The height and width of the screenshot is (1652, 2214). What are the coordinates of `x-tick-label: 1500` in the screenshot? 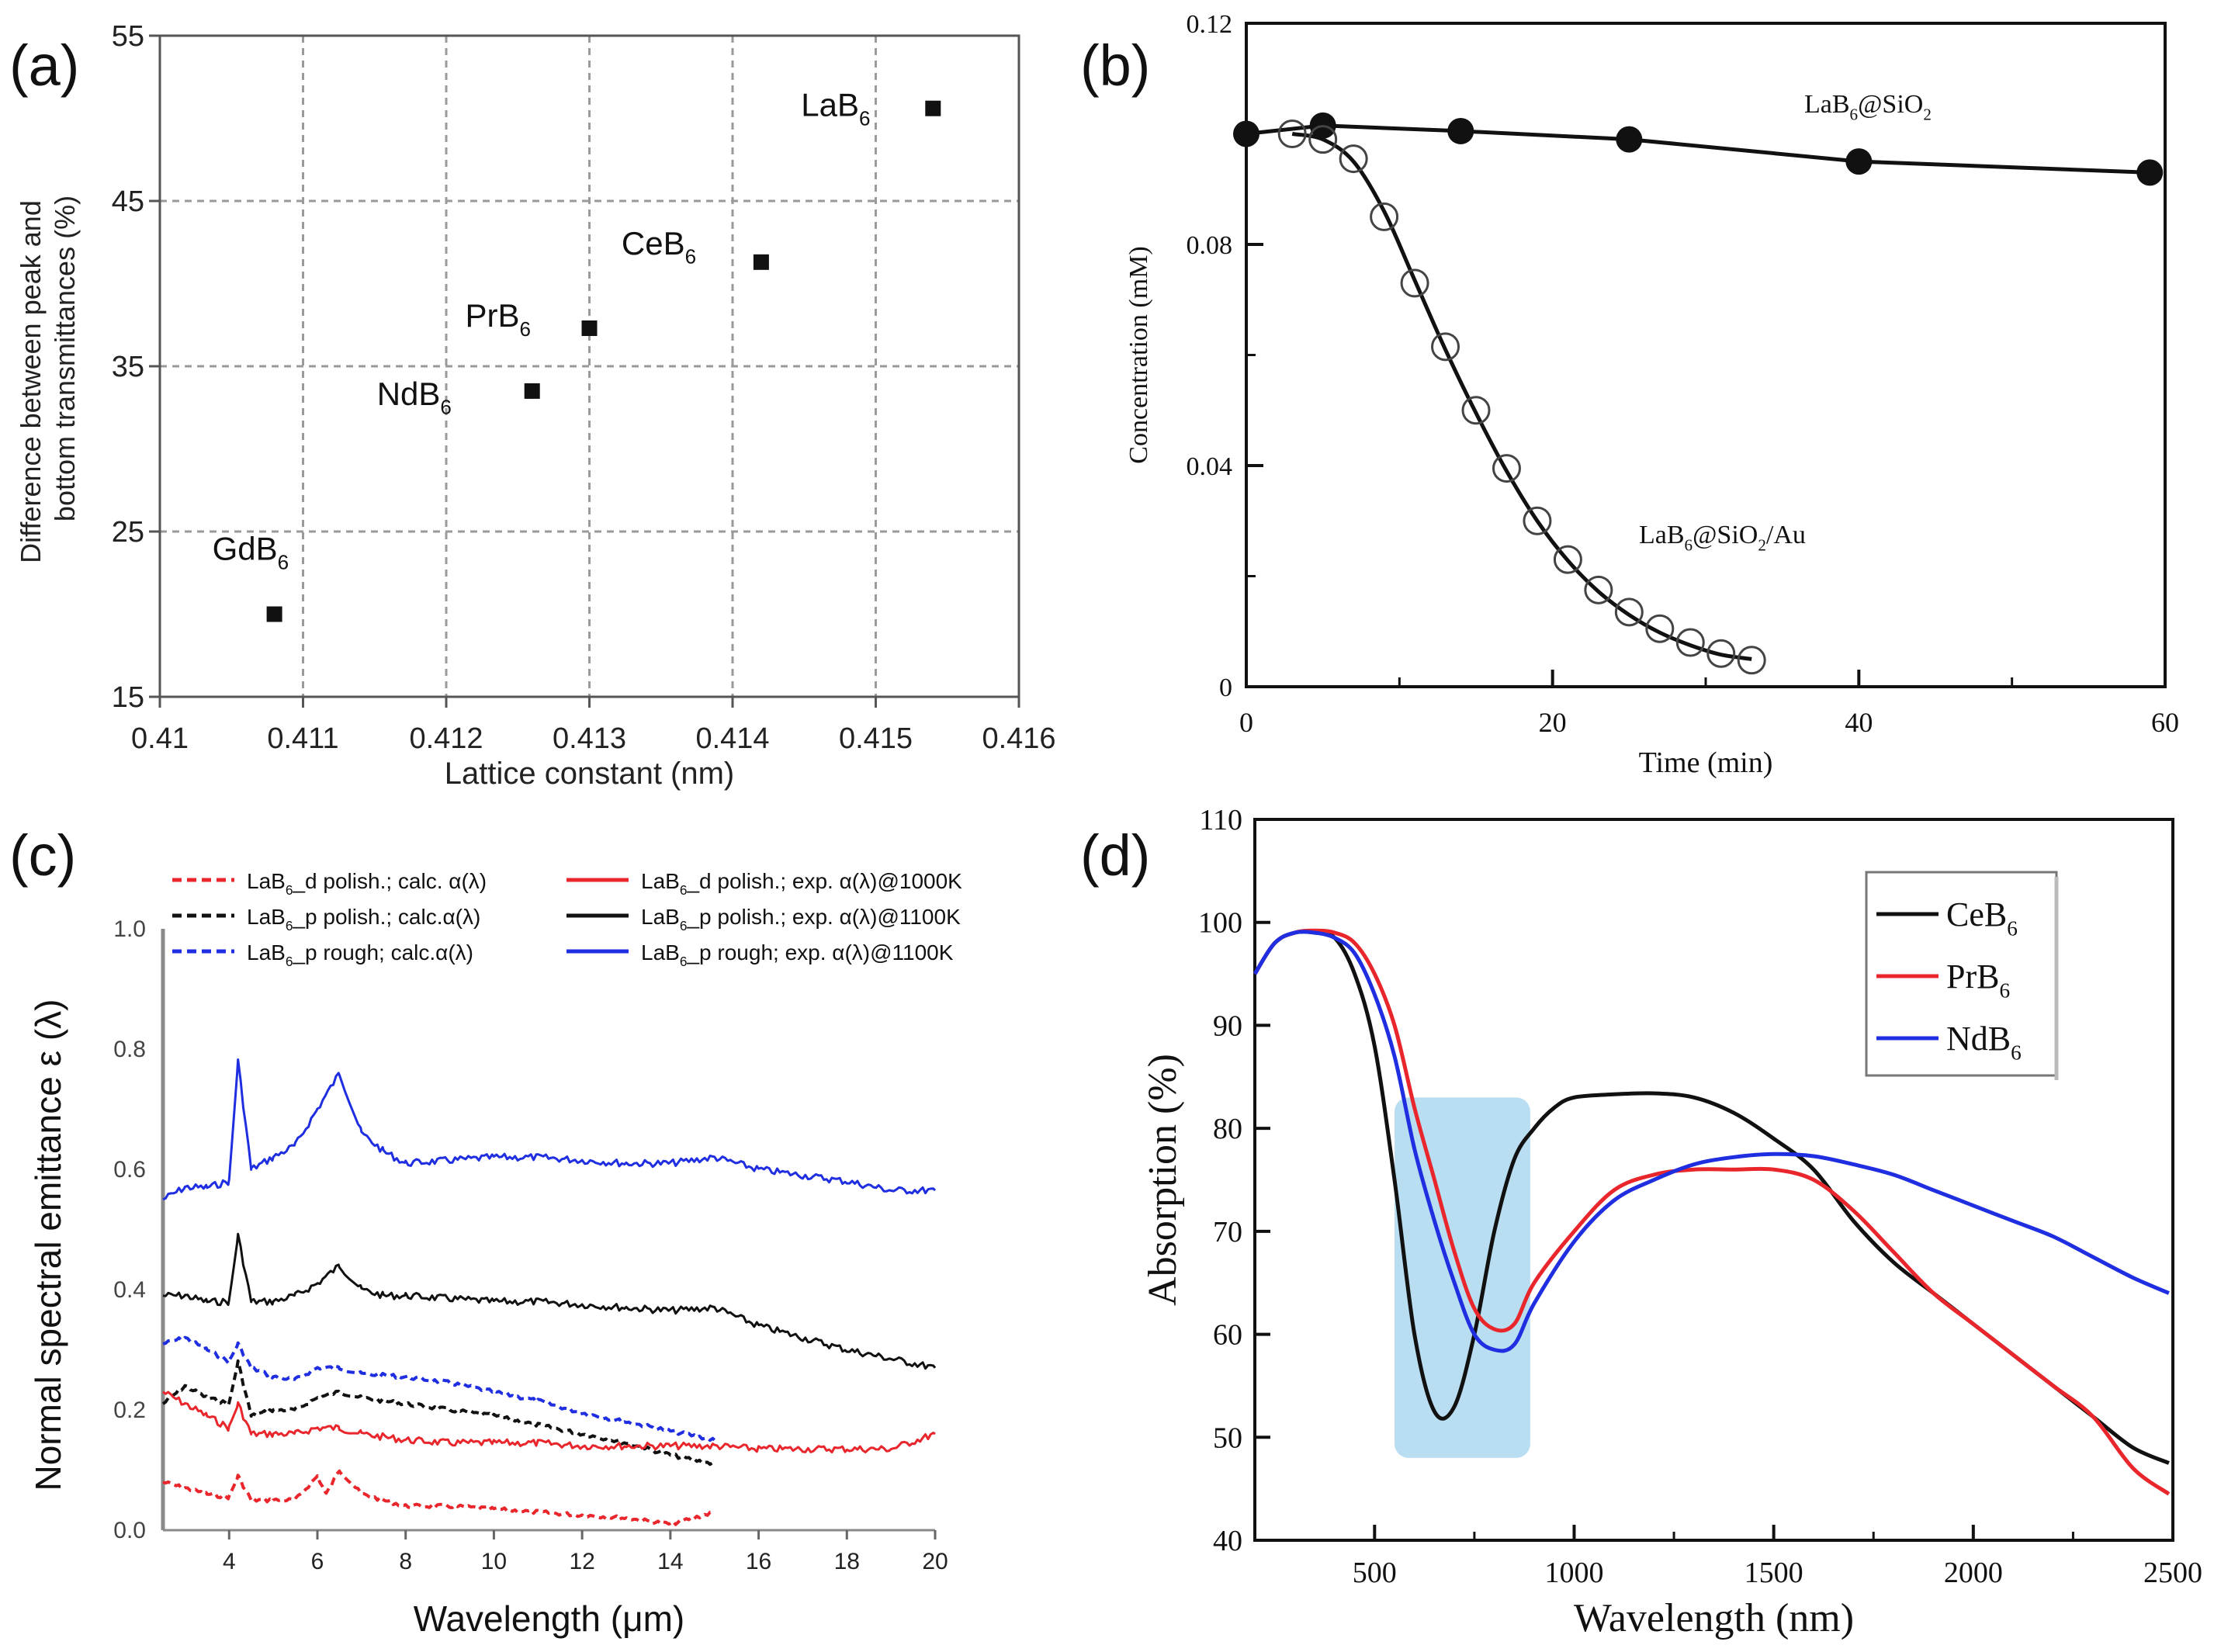 It's located at (1774, 1573).